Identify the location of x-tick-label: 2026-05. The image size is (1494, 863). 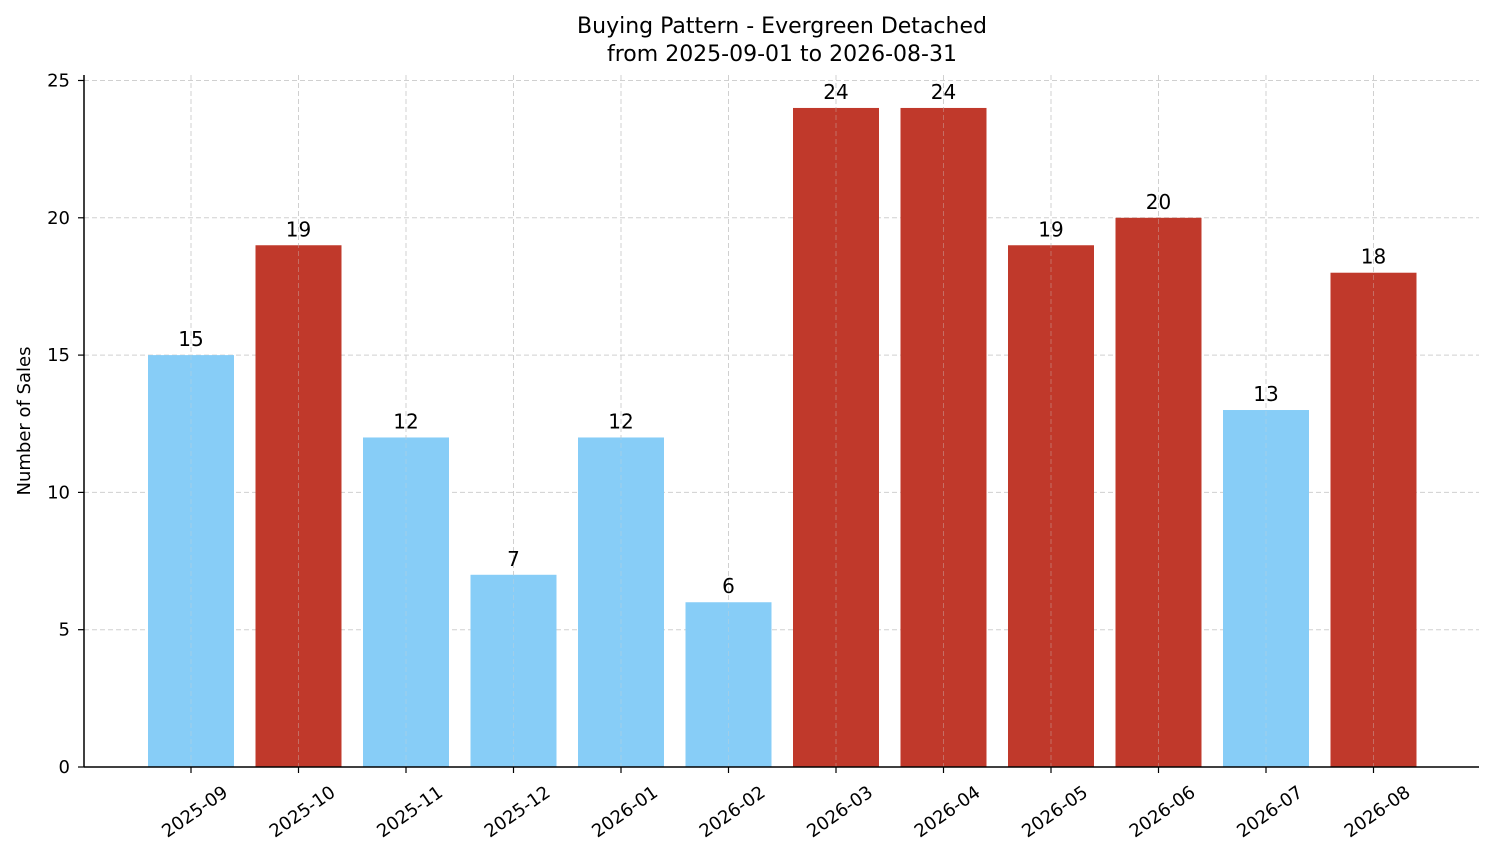
(1055, 812).